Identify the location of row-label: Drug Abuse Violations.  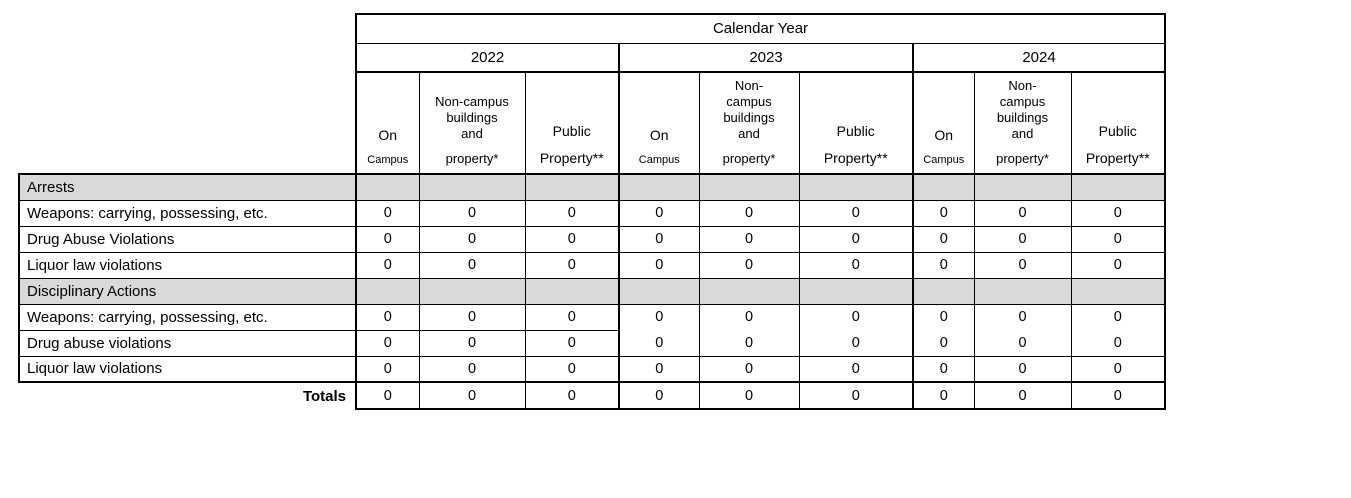
(187, 239).